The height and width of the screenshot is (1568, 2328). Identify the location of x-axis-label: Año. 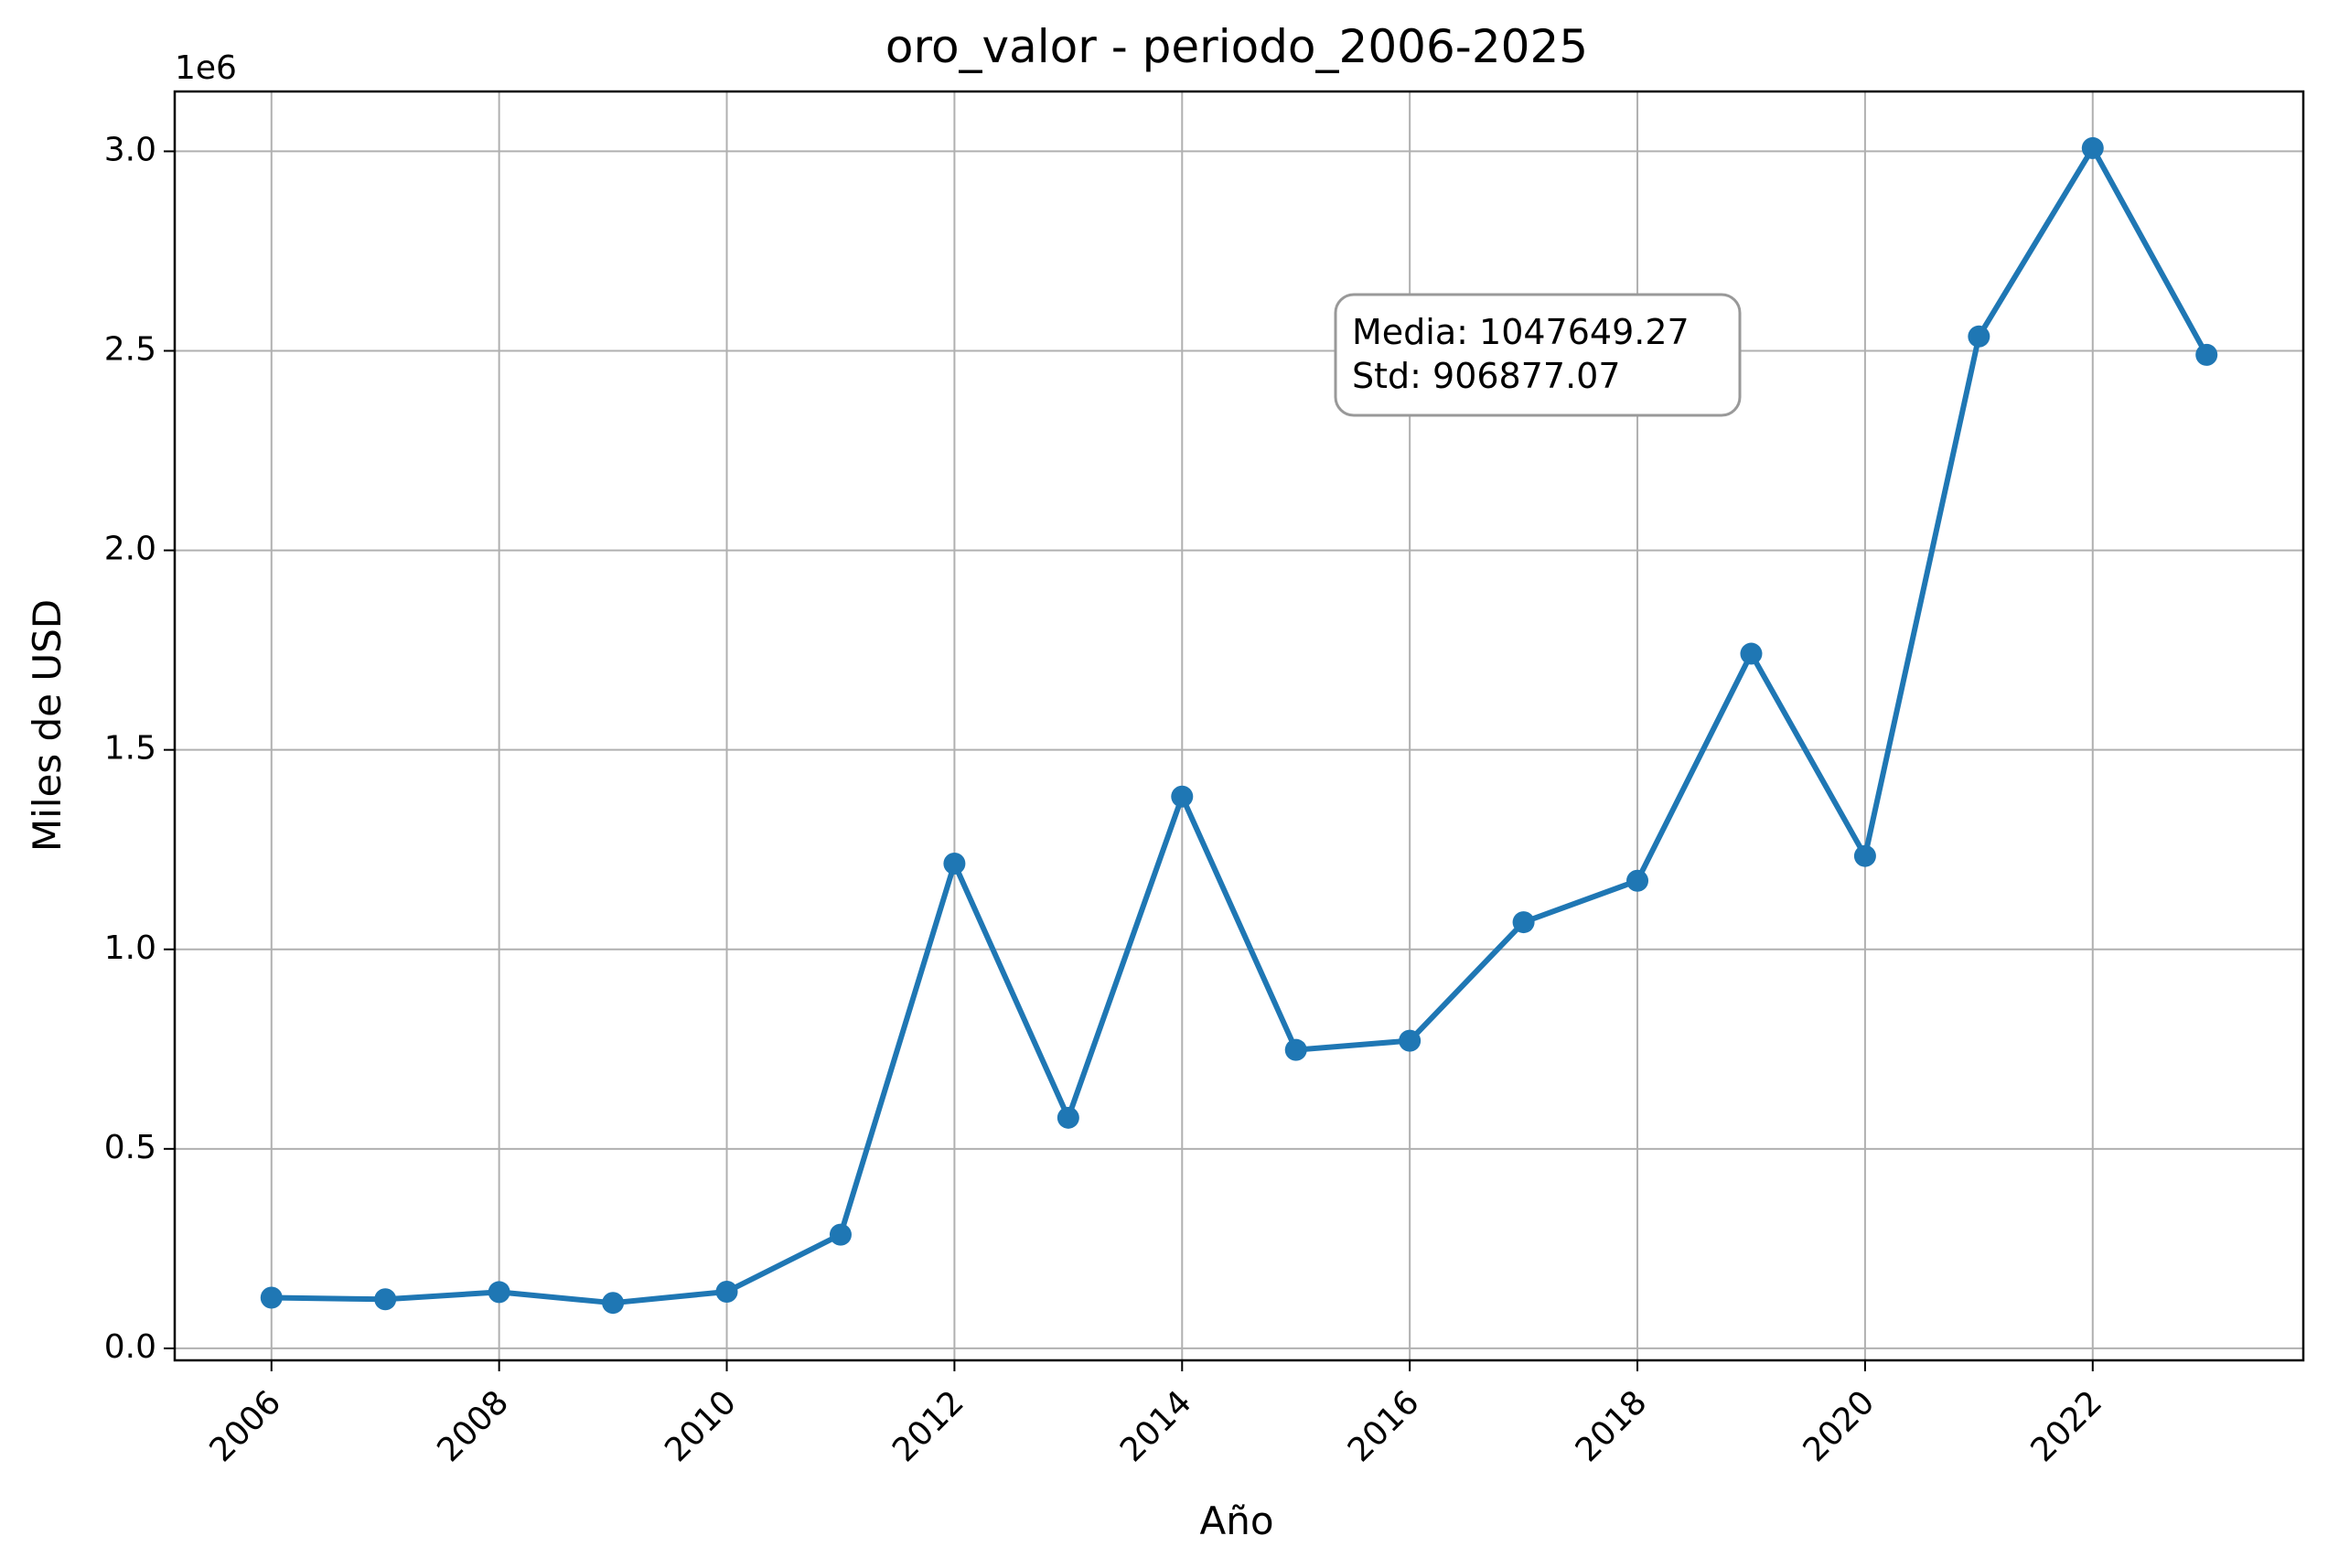
(1236, 1520).